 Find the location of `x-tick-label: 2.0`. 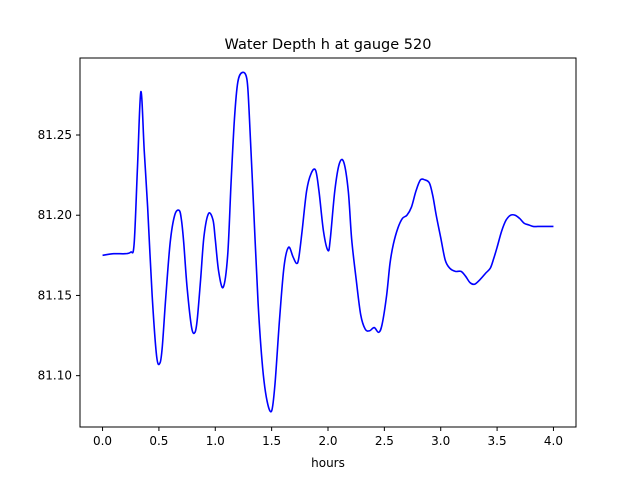

x-tick-label: 2.0 is located at coordinates (327, 441).